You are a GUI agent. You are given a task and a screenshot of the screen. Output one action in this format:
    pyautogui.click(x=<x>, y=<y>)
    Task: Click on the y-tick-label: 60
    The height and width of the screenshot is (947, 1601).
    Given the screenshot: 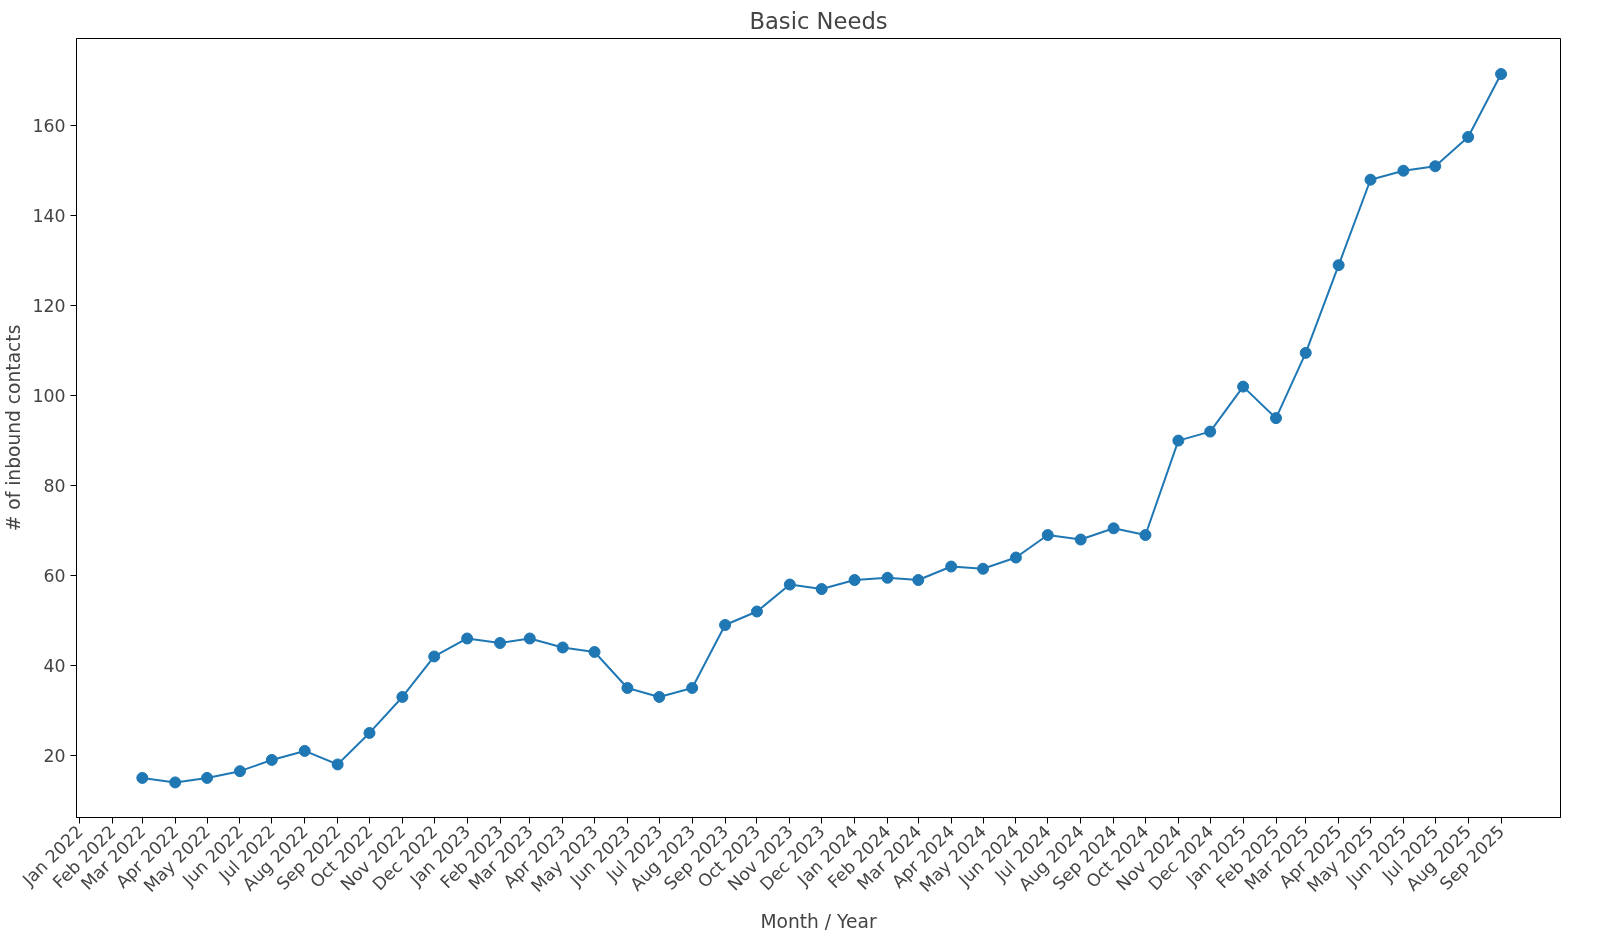 What is the action you would take?
    pyautogui.click(x=54, y=576)
    